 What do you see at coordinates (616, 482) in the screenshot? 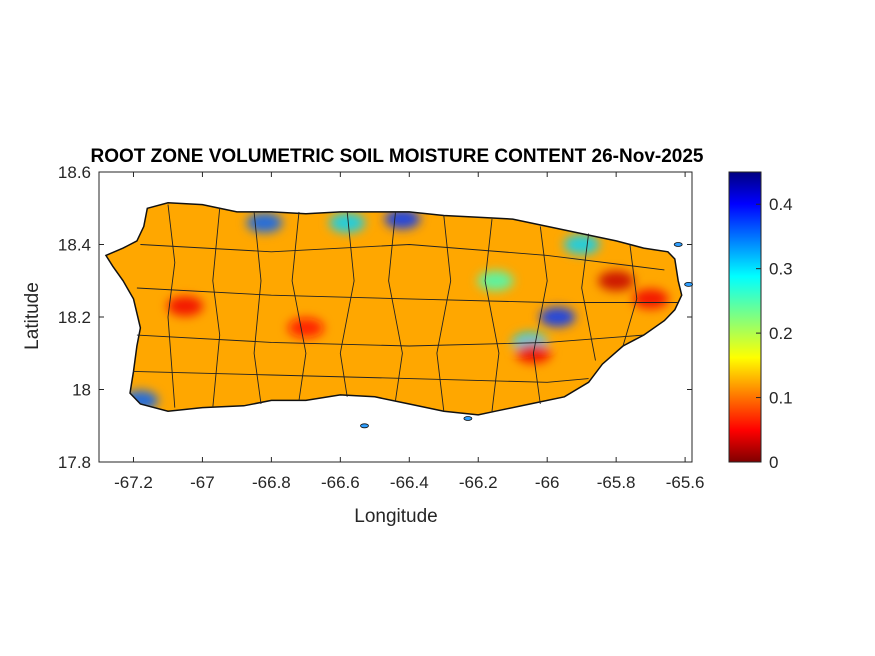
I see `x-tick-label: -65.8` at bounding box center [616, 482].